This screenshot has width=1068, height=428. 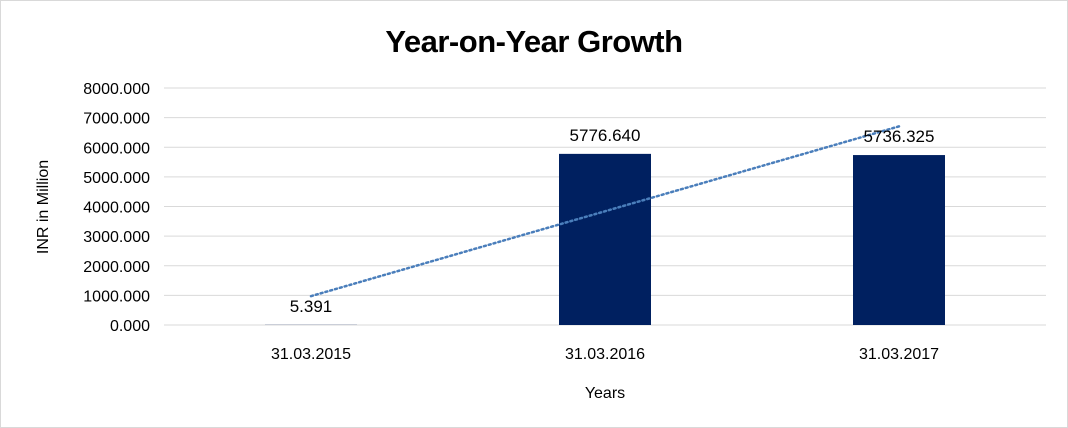 What do you see at coordinates (533, 41) in the screenshot?
I see `chart-title: Year-on-Year Growth` at bounding box center [533, 41].